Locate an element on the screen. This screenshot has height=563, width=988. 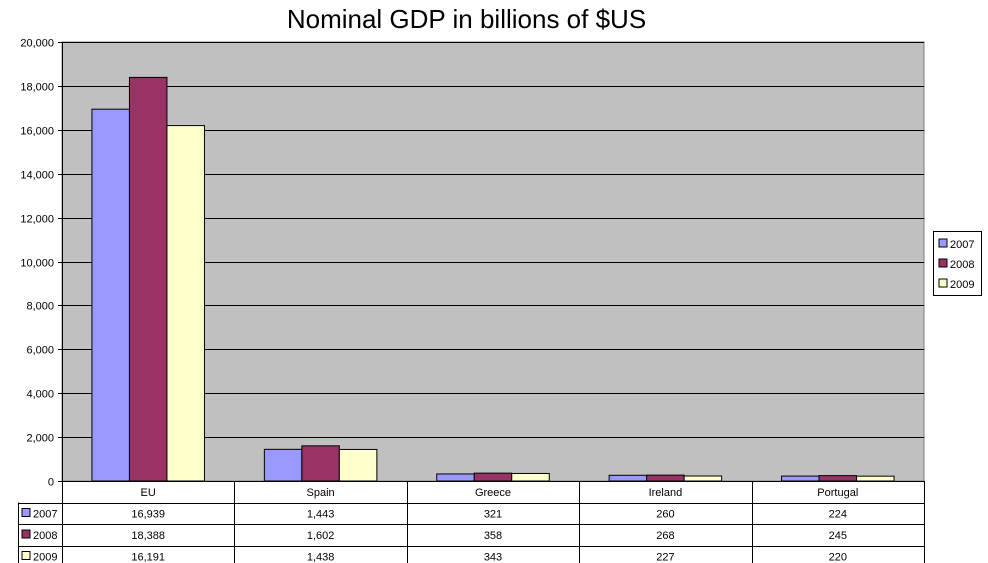
bar-2009-portugal is located at coordinates (875, 478).